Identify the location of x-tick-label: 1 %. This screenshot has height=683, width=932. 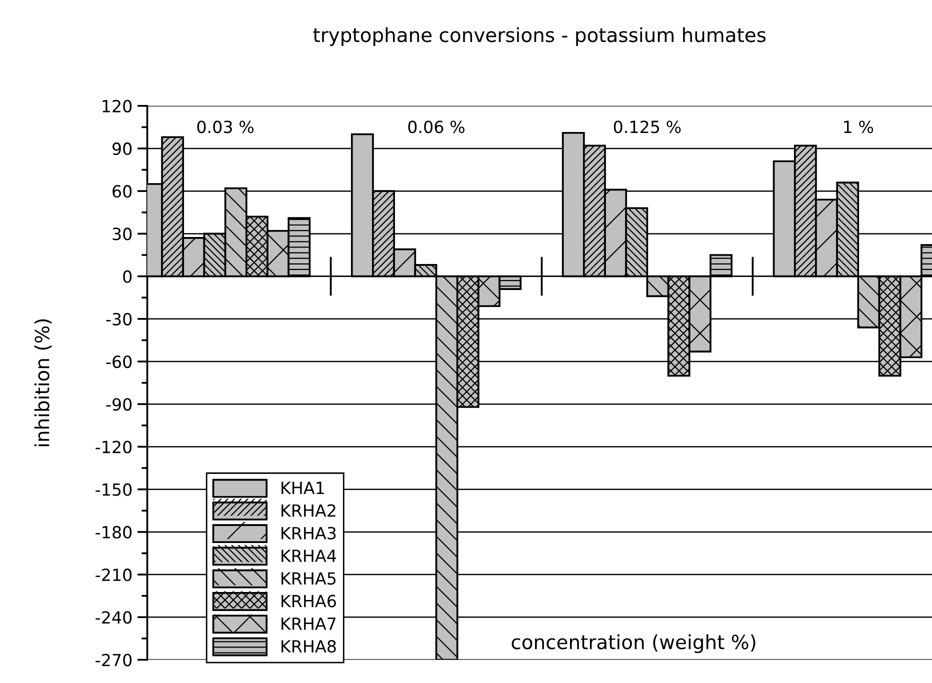
(859, 127).